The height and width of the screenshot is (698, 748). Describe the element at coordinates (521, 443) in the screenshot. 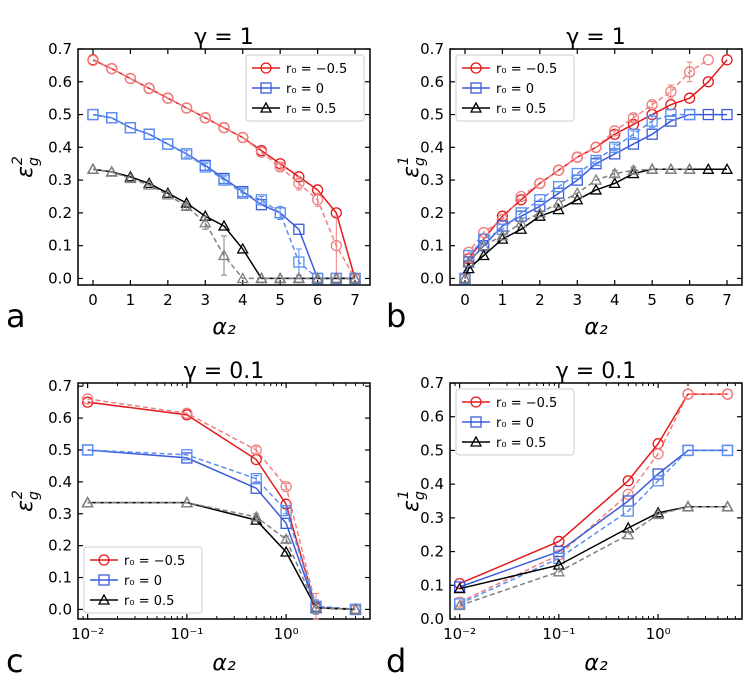

I see `legend-label: r₀ = 0.5` at that location.